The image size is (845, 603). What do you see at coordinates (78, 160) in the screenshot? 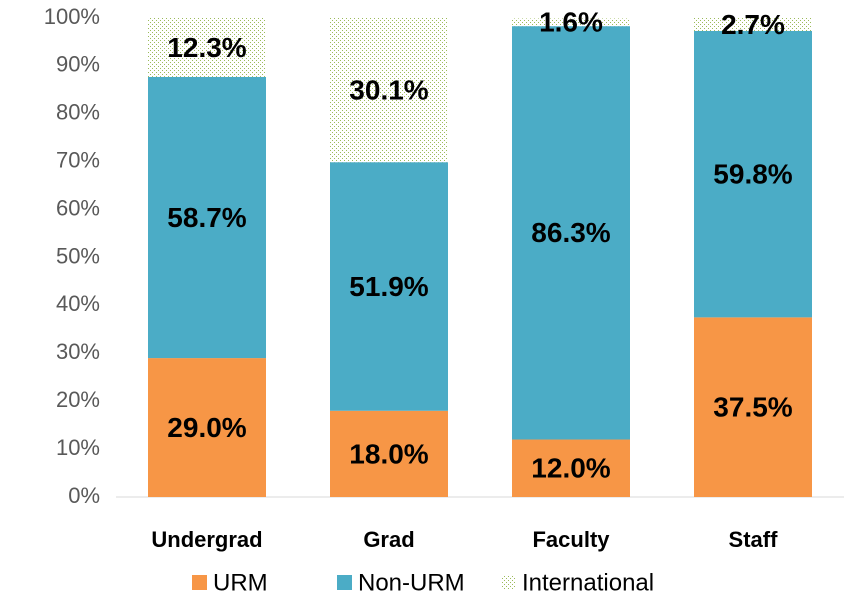
I see `y-tick-label: 70%` at bounding box center [78, 160].